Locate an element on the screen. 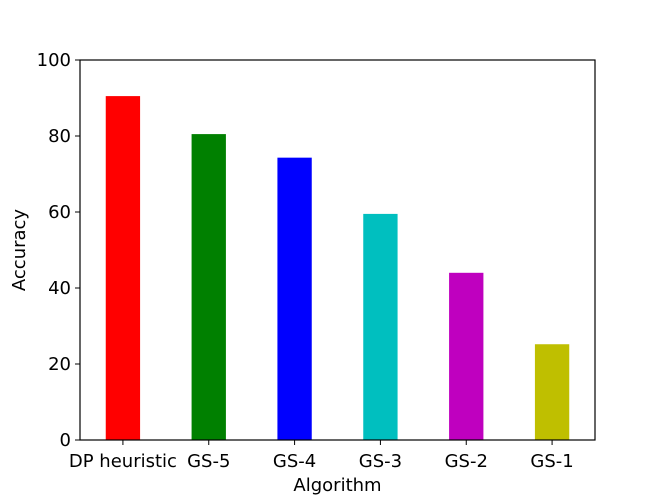 This screenshot has height=499, width=660. y-tick-label: 100 is located at coordinates (54, 60).